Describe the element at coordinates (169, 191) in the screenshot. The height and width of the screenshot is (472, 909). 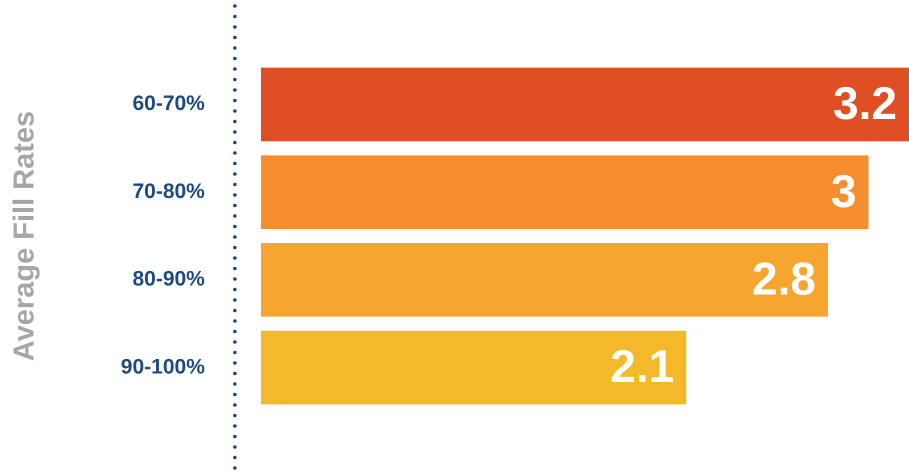
I see `y-tick-label: 70-80%` at that location.